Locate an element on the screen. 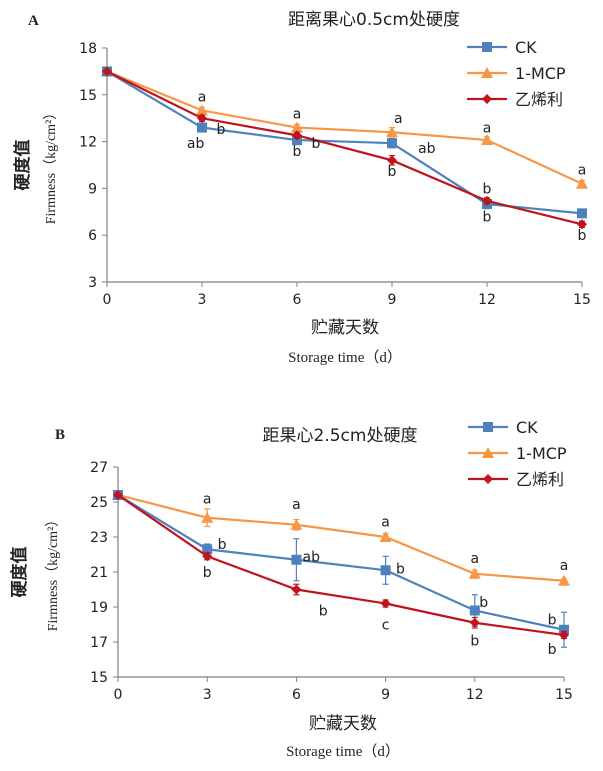 This screenshot has height=771, width=603. y-tick-label: 18 is located at coordinates (88, 49).